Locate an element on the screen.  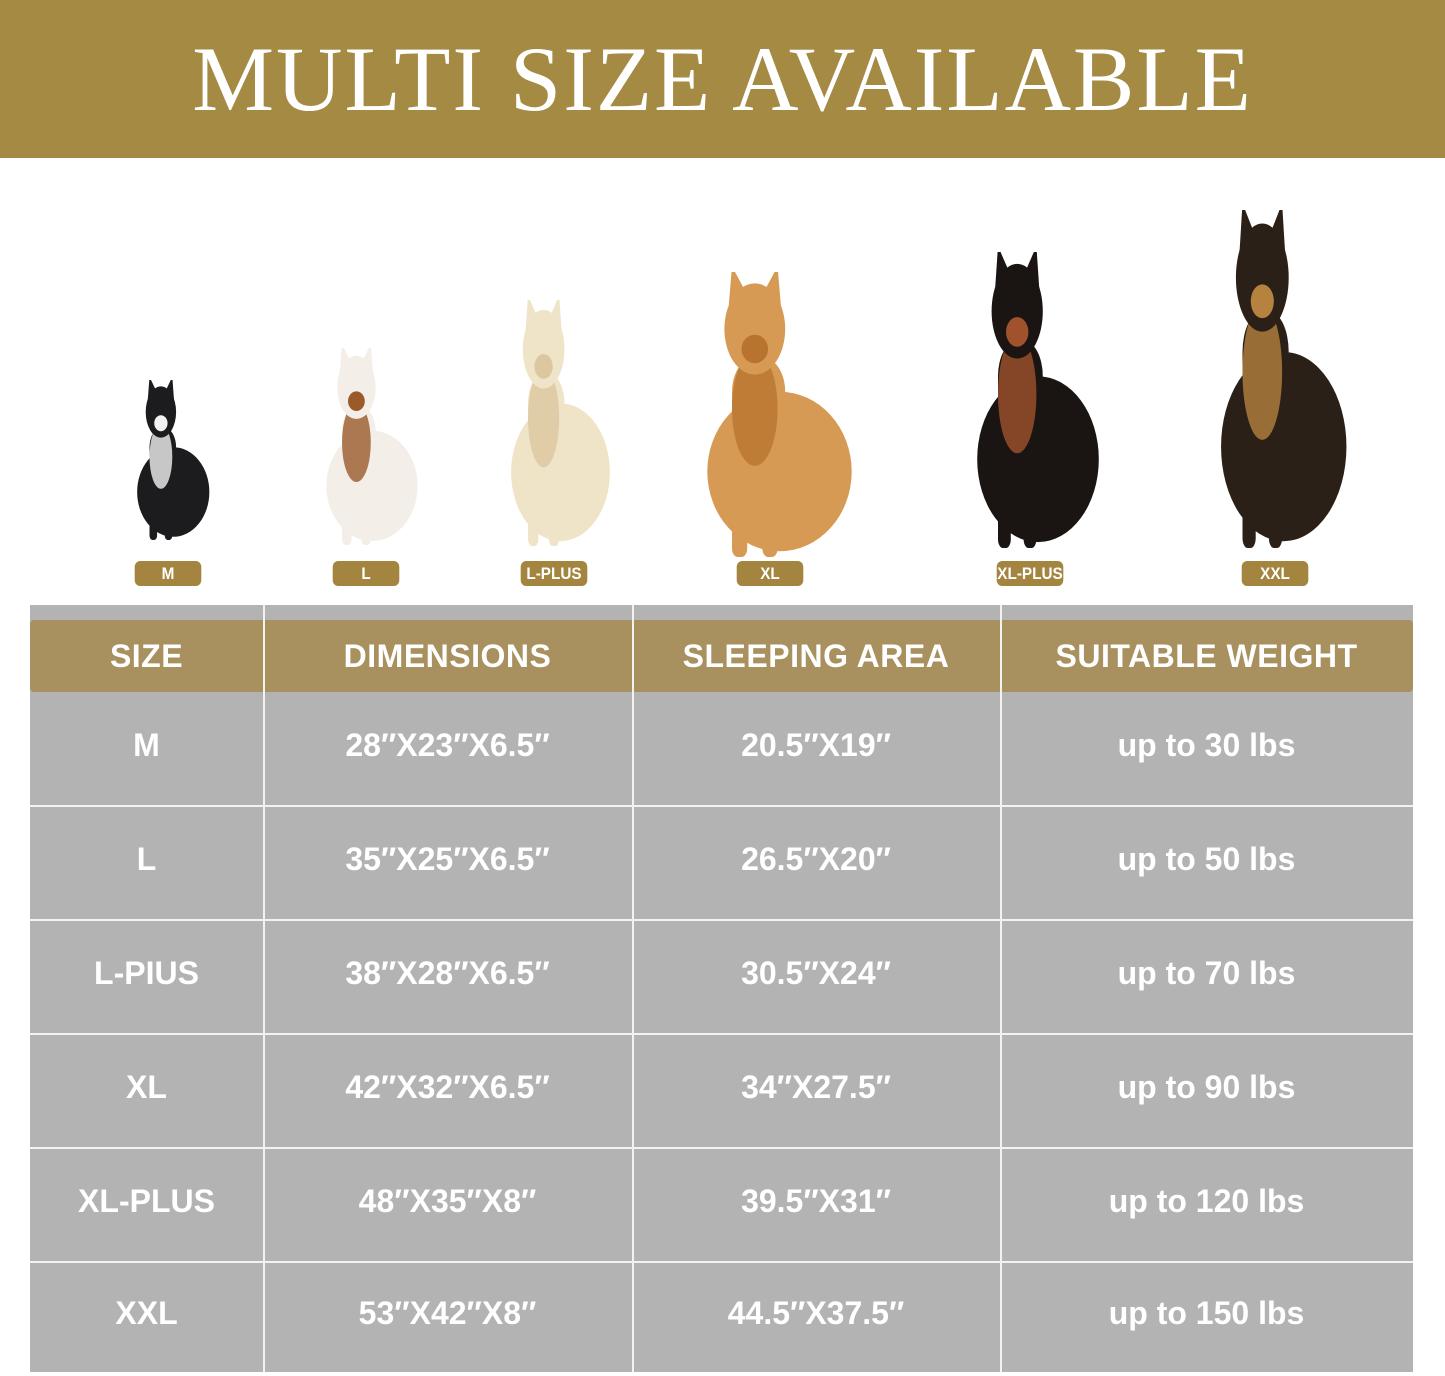
table-cell: up to 30 lbs is located at coordinates (1206, 745).